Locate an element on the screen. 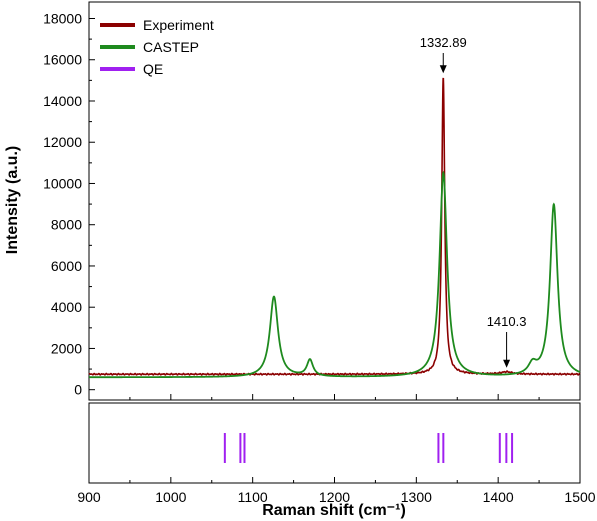  x-axis-title: Raman shift (cm⁻¹) is located at coordinates (334, 510).